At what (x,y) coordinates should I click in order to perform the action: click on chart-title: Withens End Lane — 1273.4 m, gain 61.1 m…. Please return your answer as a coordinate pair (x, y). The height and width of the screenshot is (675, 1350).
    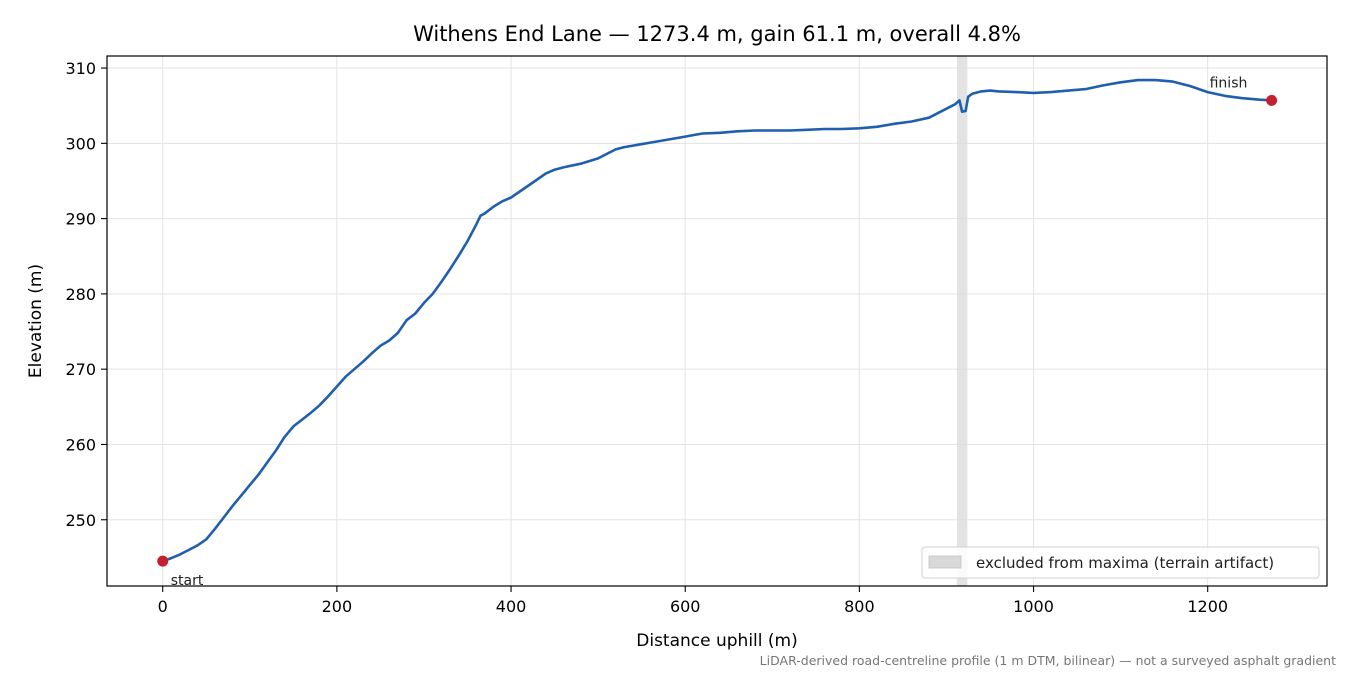
    Looking at the image, I should click on (717, 34).